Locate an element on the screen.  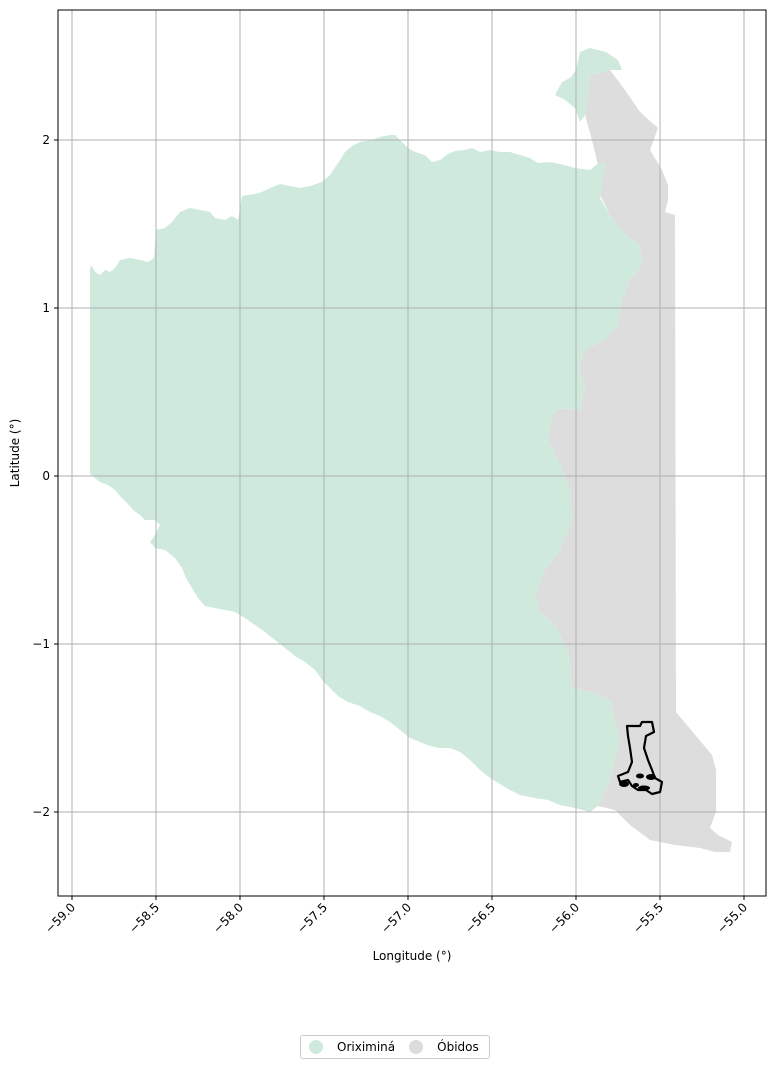
x-tick-label: −57.0 is located at coordinates (396, 918).